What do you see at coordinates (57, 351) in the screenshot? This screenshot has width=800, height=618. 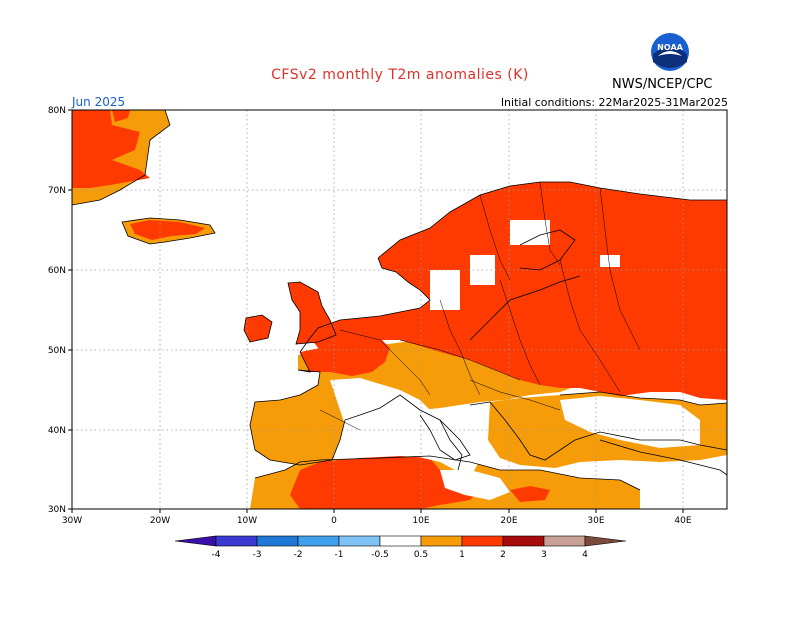 I see `lat-label-50n: 50N` at bounding box center [57, 351].